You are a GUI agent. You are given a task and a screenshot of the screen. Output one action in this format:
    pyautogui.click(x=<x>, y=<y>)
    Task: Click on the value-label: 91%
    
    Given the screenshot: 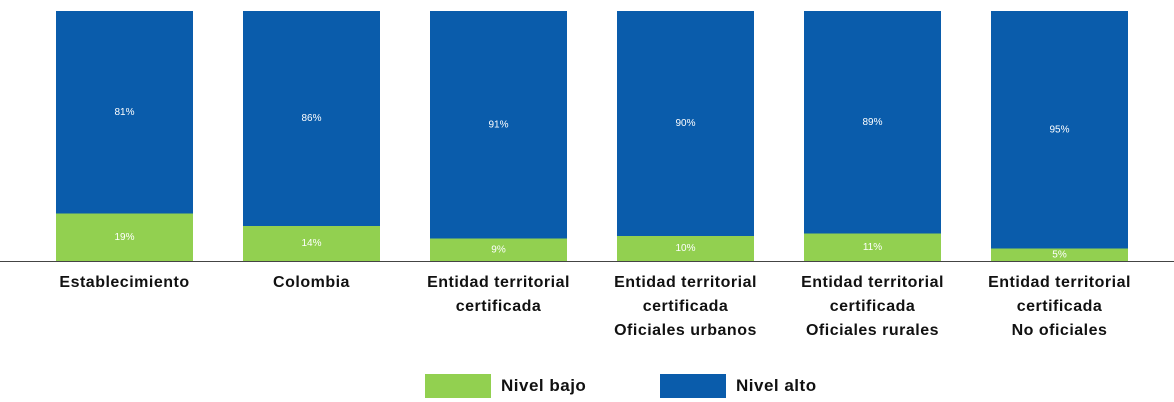 What is the action you would take?
    pyautogui.click(x=498, y=124)
    